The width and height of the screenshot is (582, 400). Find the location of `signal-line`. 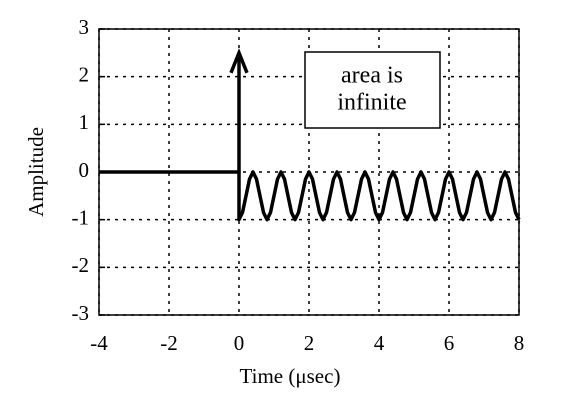

signal-line is located at coordinates (310, 196).